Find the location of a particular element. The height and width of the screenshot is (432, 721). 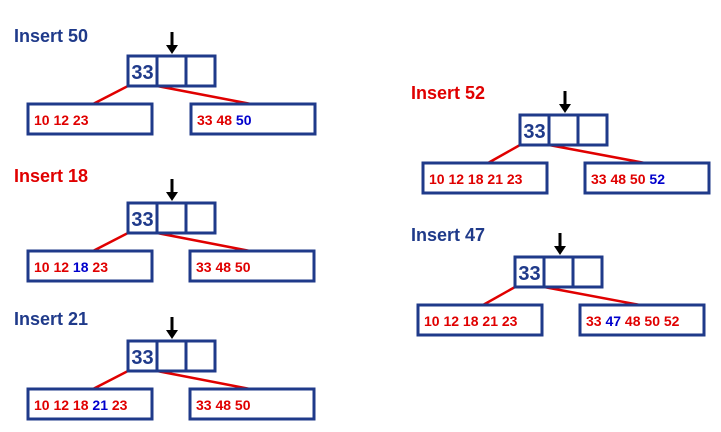

panel-insert-18: Insert 18 33 10 12 18 23 33 48 50 is located at coordinates (165, 224).